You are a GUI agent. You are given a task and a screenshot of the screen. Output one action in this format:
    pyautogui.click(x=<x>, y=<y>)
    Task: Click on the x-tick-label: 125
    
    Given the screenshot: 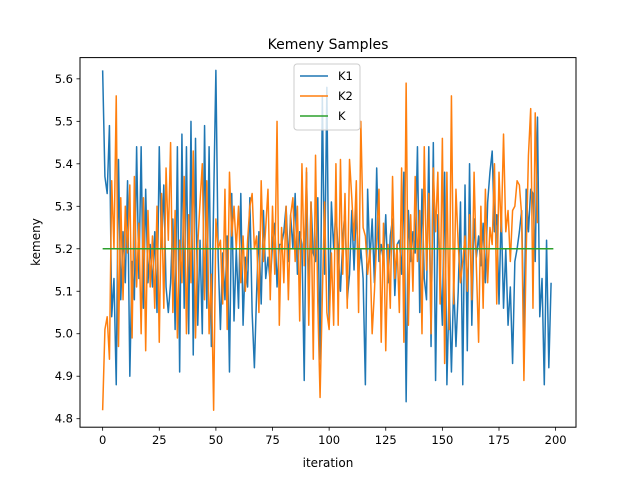 What is the action you would take?
    pyautogui.click(x=386, y=440)
    